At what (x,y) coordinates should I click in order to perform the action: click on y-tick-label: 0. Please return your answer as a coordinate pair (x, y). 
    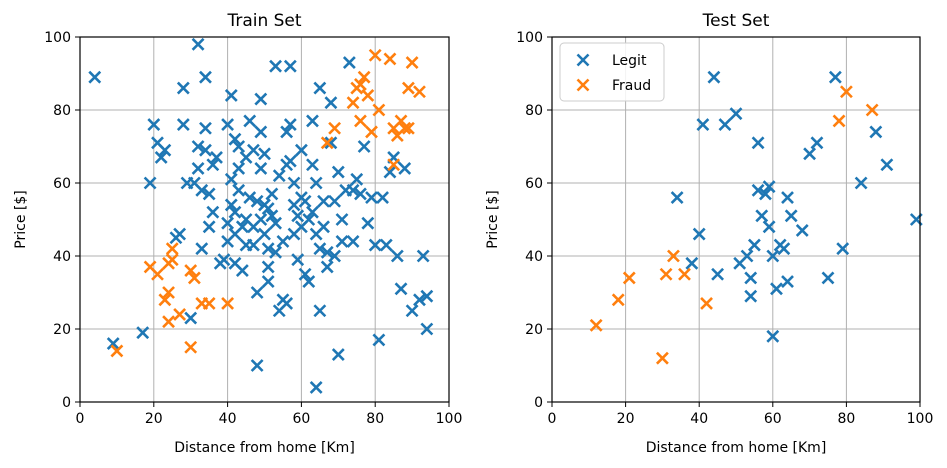
    Looking at the image, I should click on (538, 403).